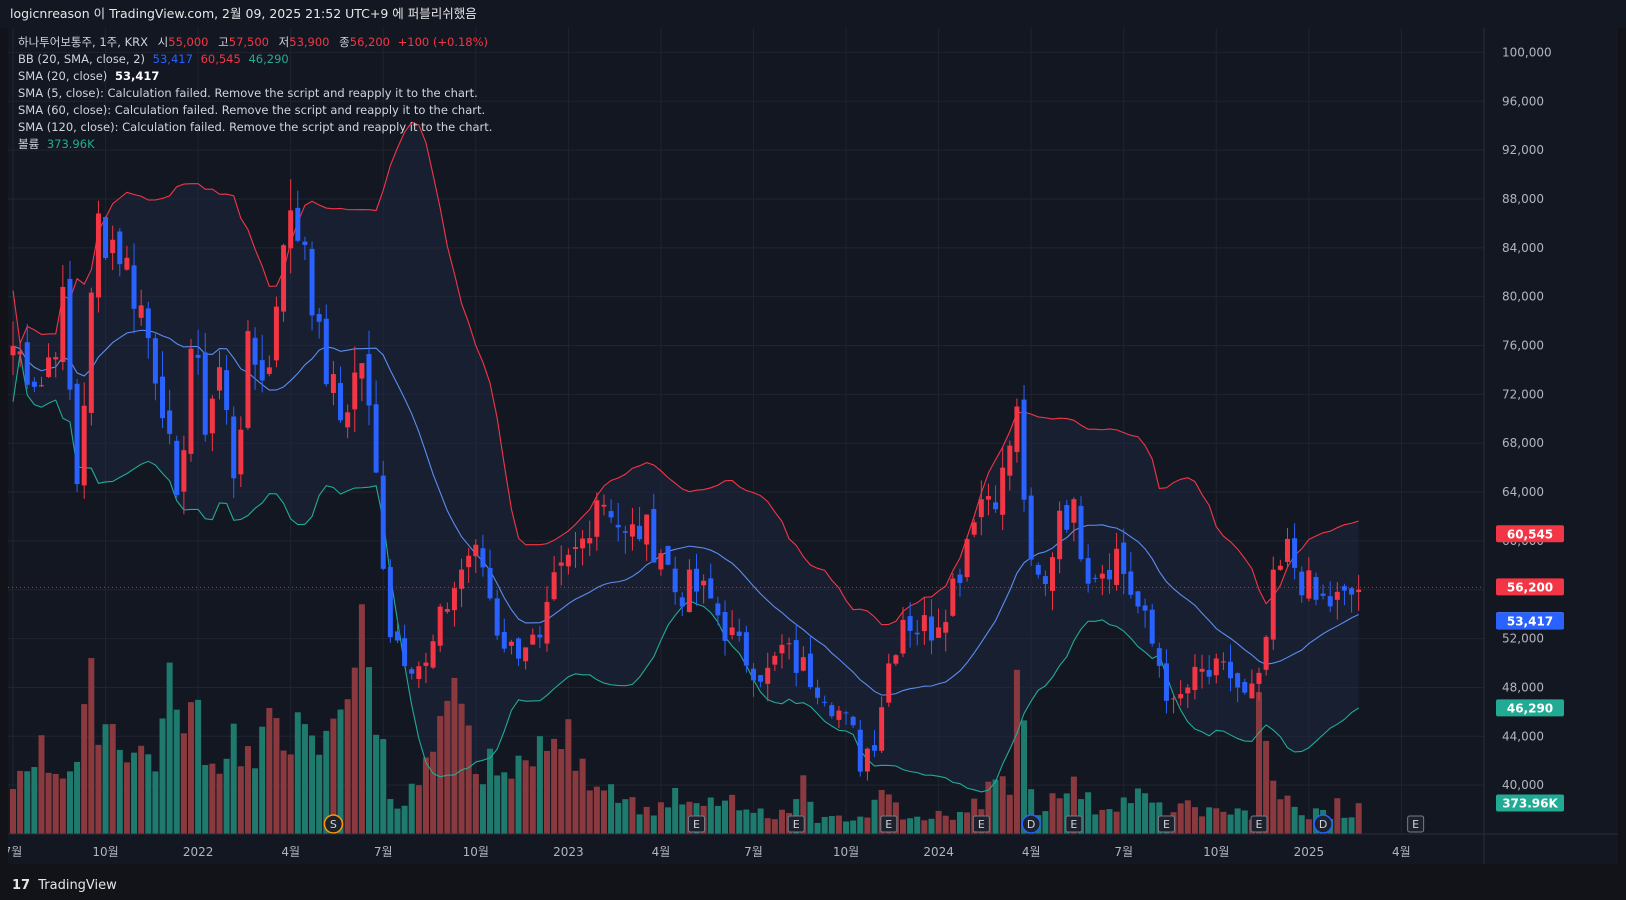 The width and height of the screenshot is (1626, 900). Describe the element at coordinates (1523, 736) in the screenshot. I see `y-tick-label: 44,000` at that location.